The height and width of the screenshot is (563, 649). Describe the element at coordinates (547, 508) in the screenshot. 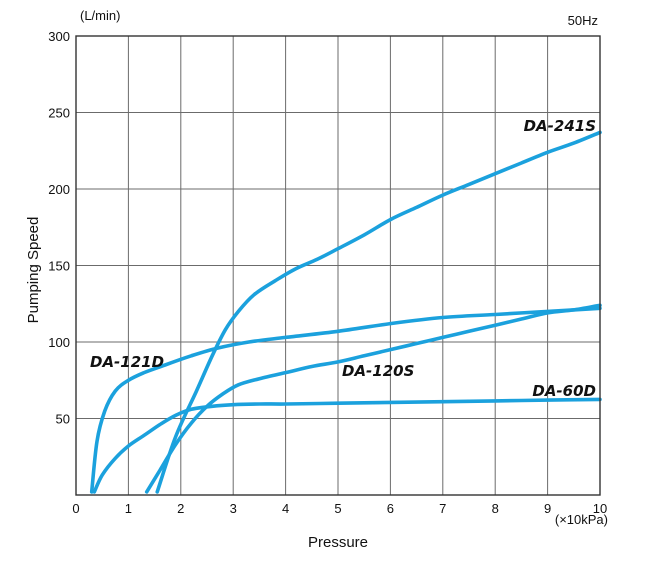

I see `x-tick-label: 9` at that location.